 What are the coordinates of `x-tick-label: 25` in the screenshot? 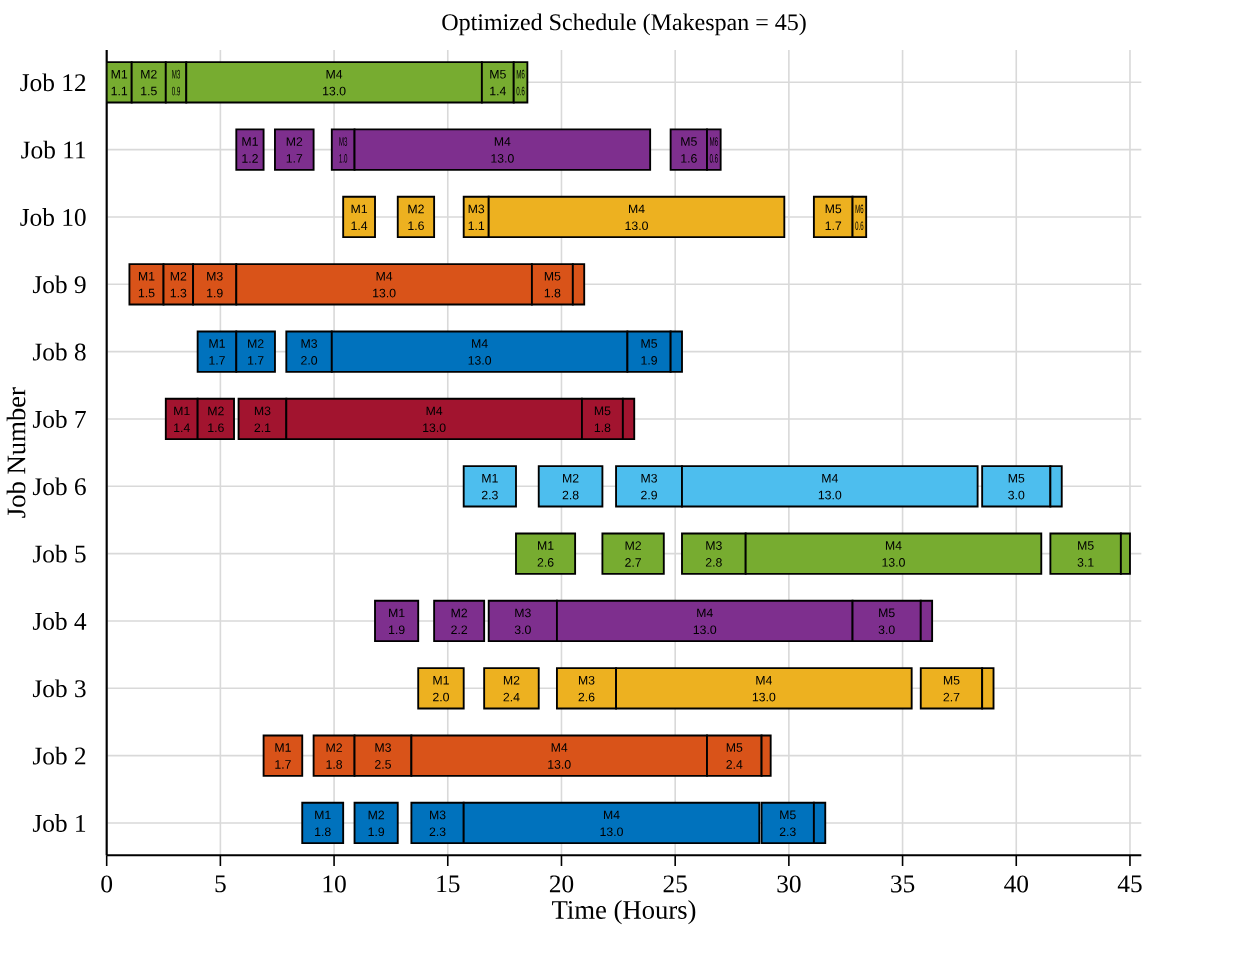 It's located at (675, 884).